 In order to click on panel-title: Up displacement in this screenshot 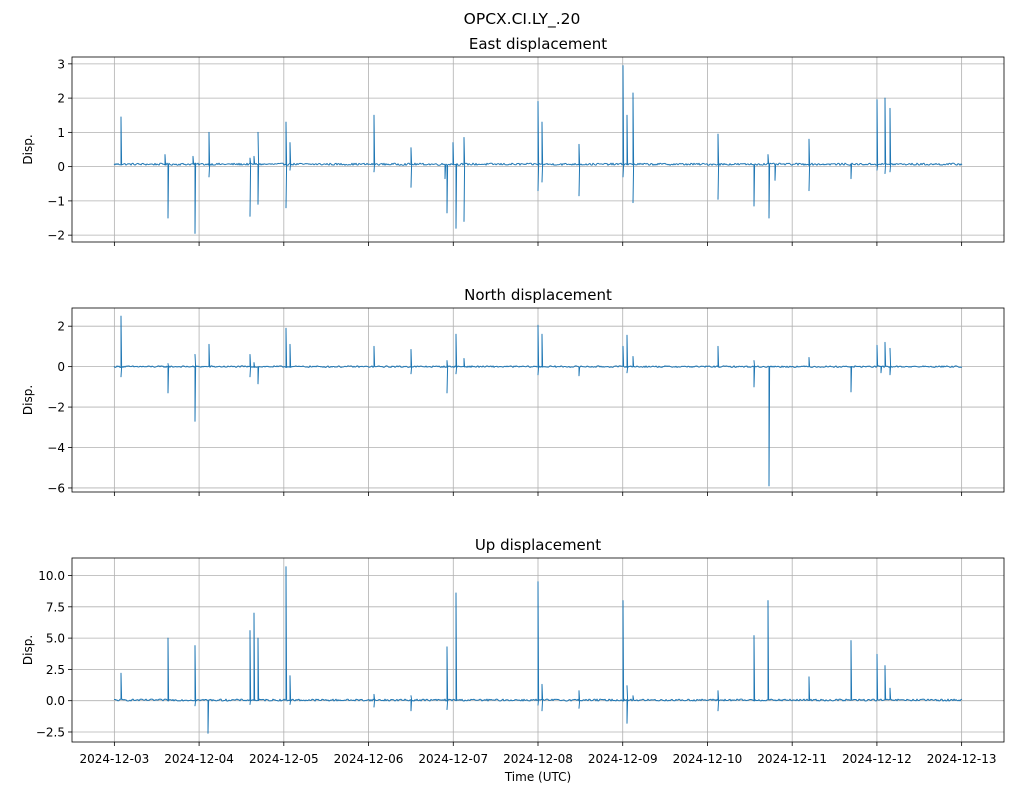, I will do `click(538, 545)`.